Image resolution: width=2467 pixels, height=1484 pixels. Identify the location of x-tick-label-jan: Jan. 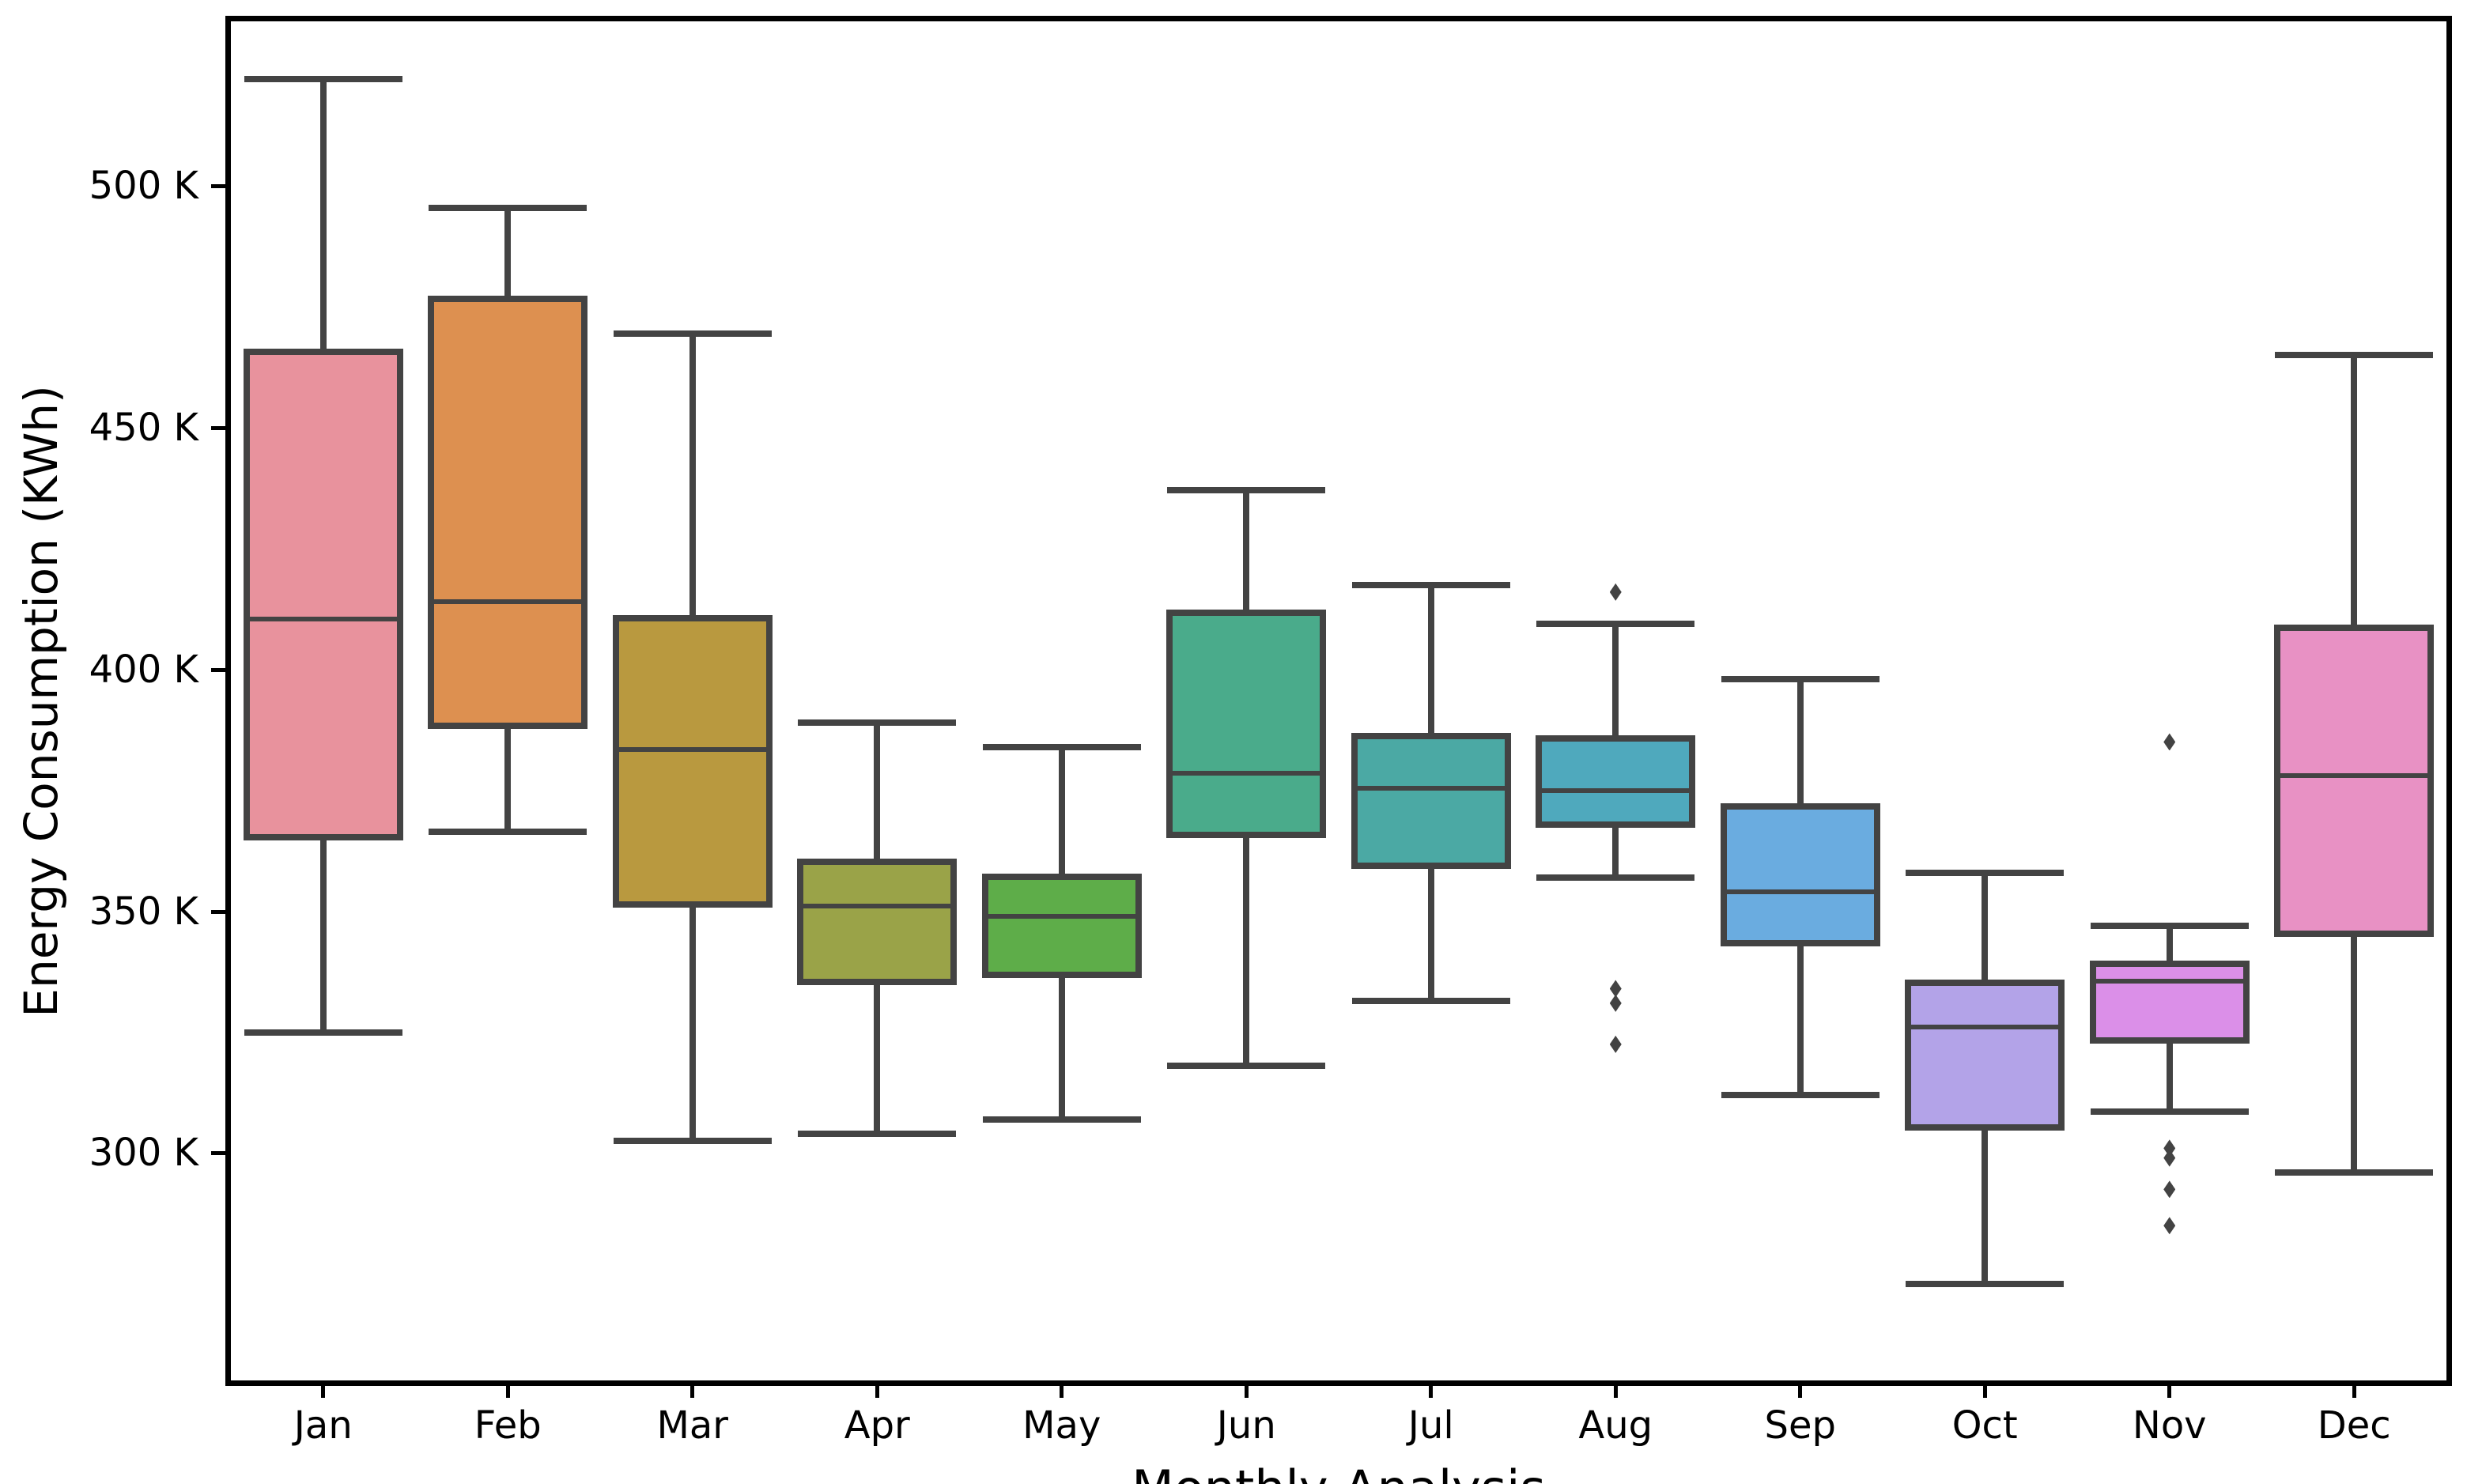
(323, 1425).